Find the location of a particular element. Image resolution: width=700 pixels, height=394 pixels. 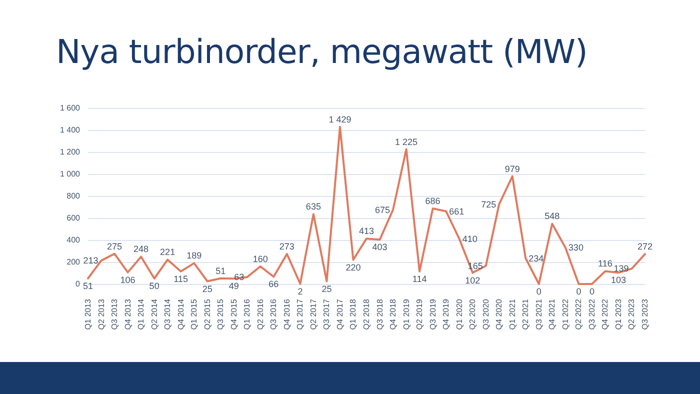

x-tick-label: Q1 2019 is located at coordinates (406, 314).